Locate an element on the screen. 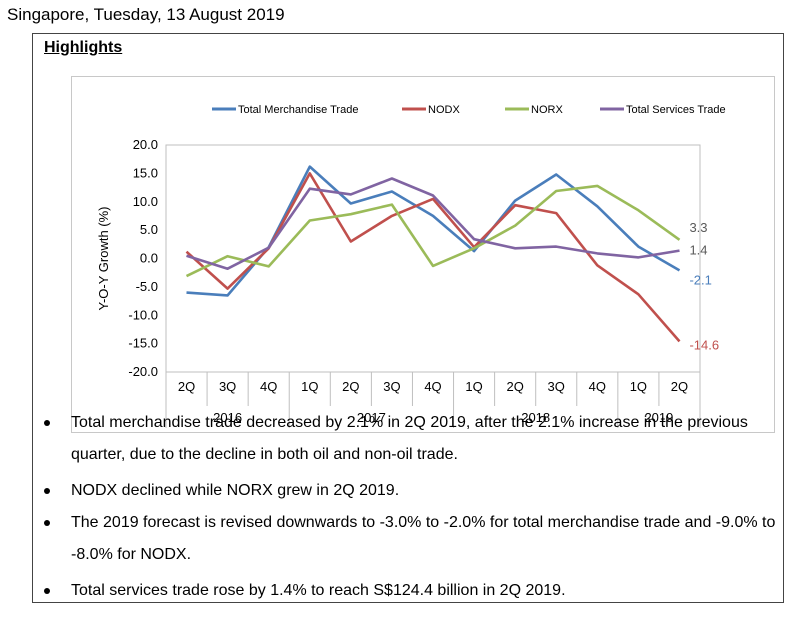  legend-label: NODX is located at coordinates (444, 110).